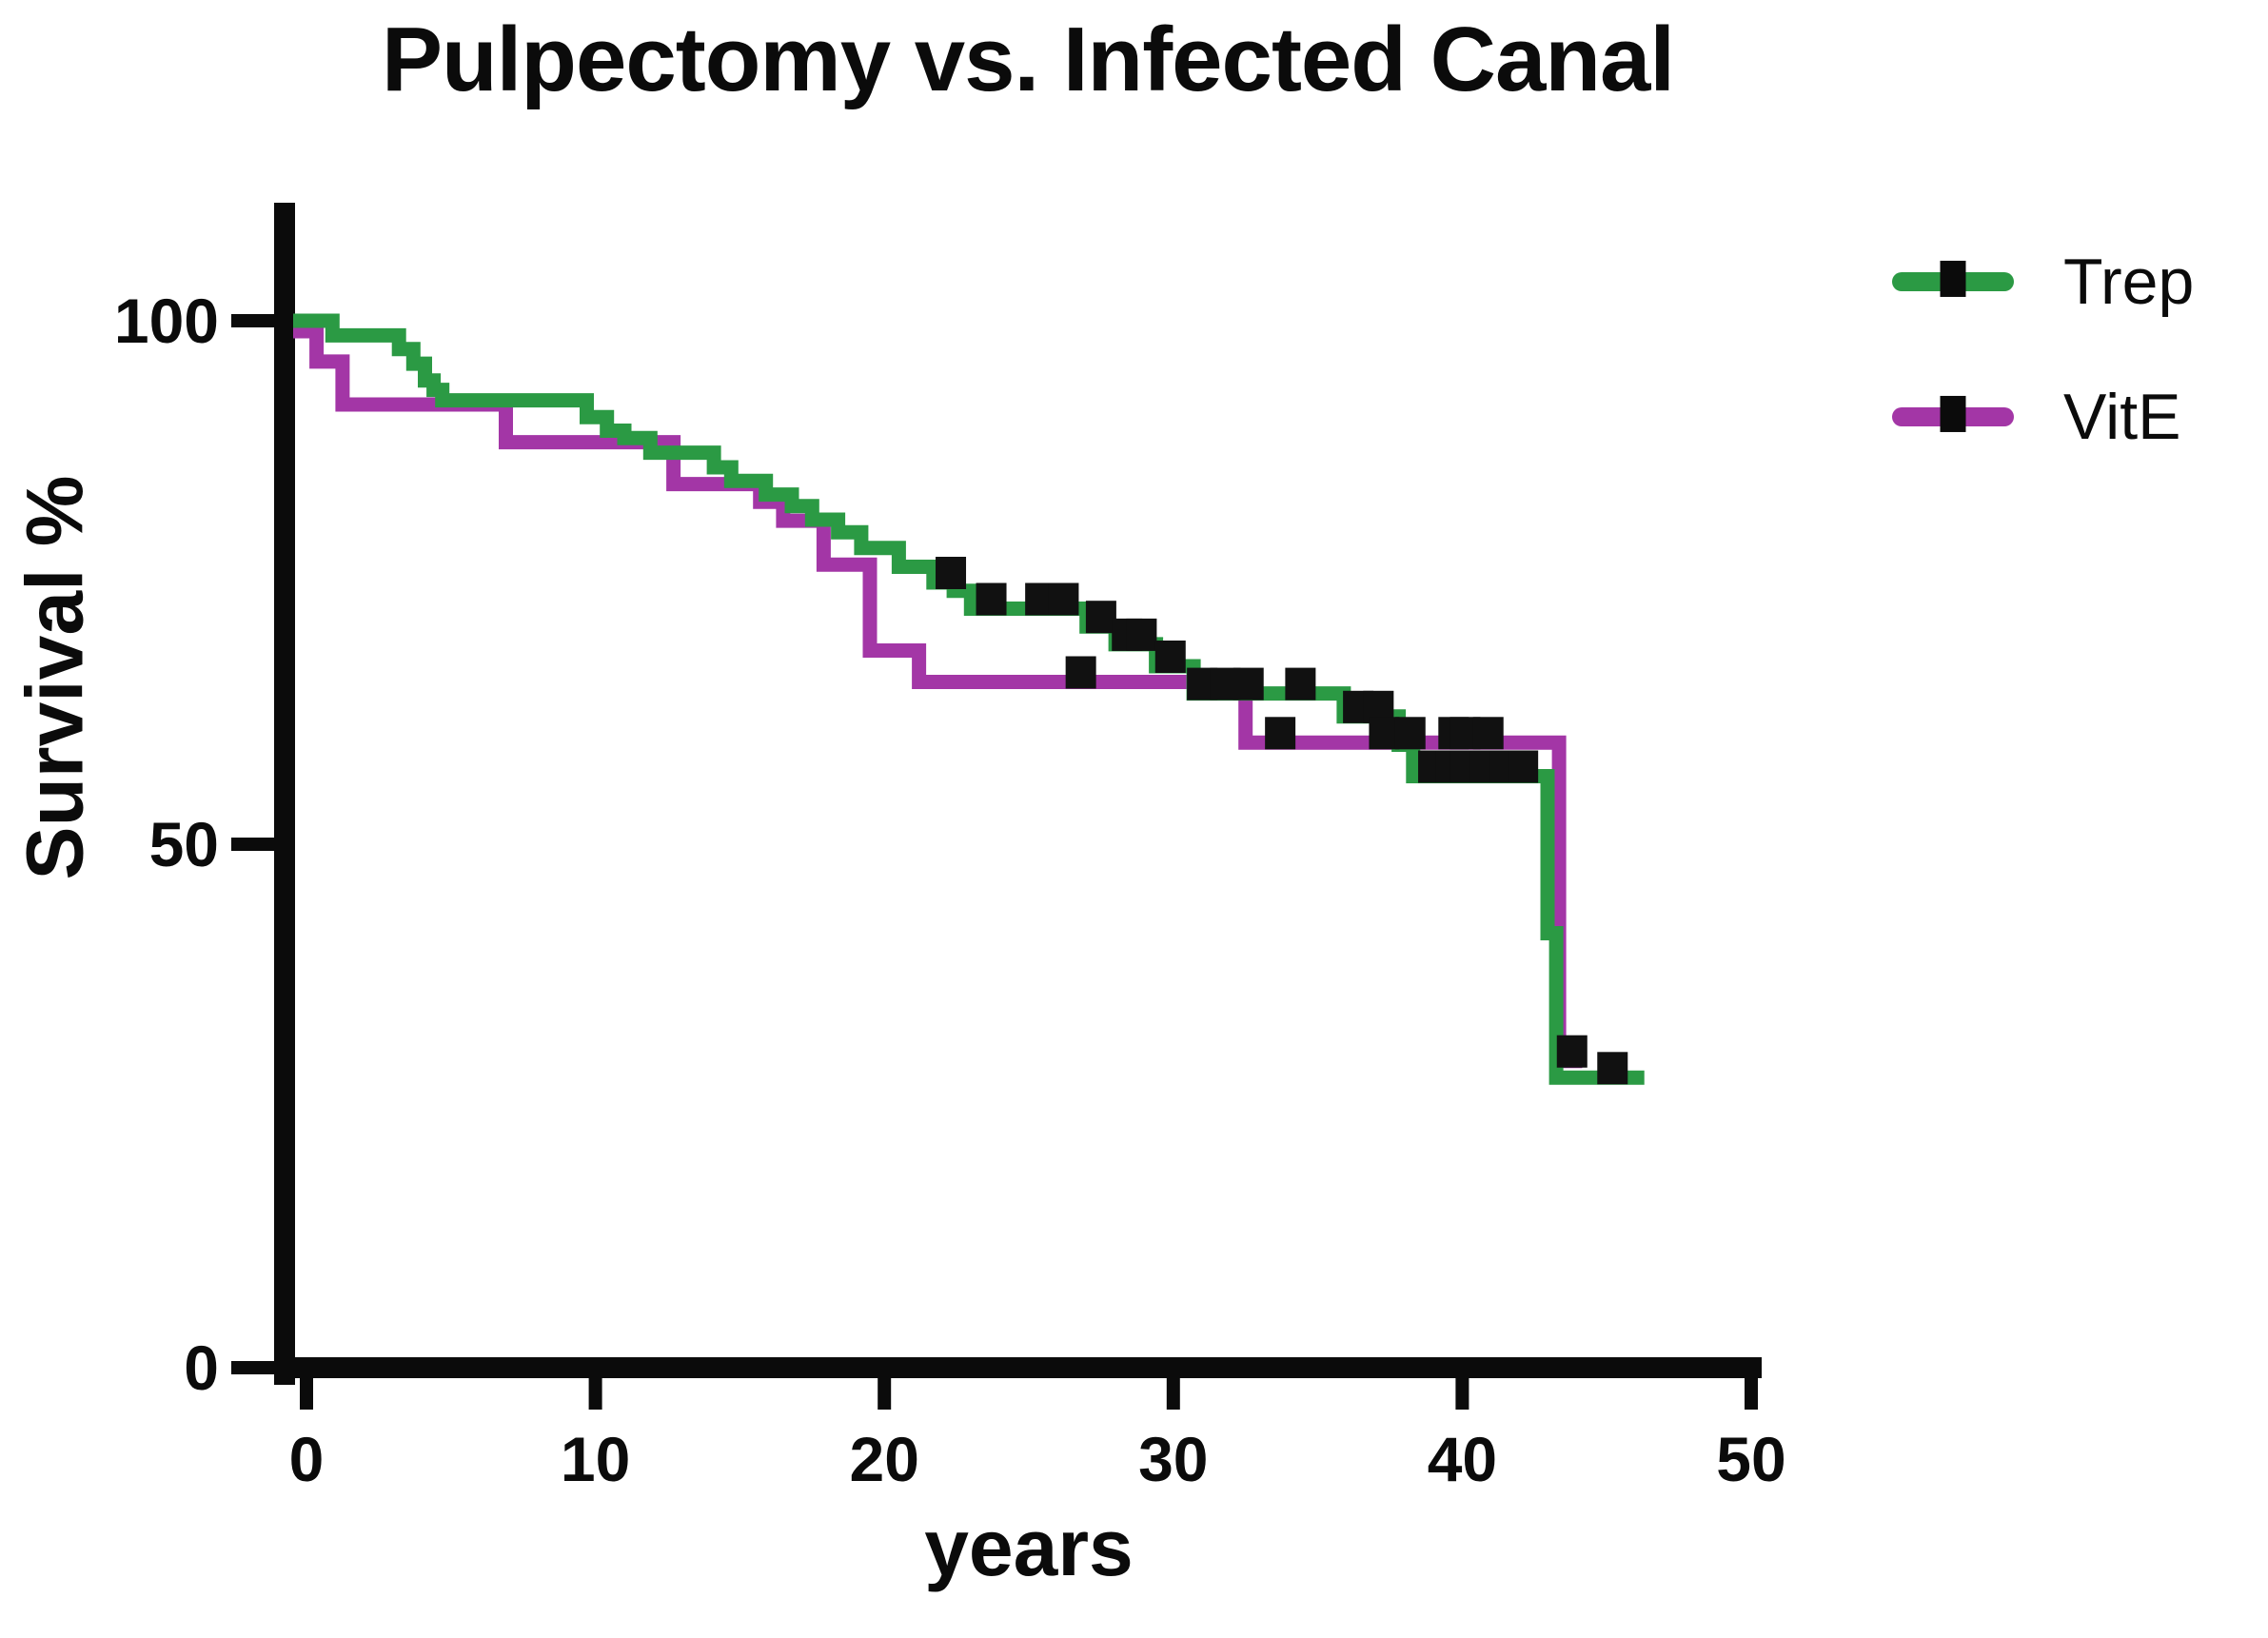 This screenshot has height=1638, width=2268. I want to click on x-tick-label: 50, so click(1751, 1459).